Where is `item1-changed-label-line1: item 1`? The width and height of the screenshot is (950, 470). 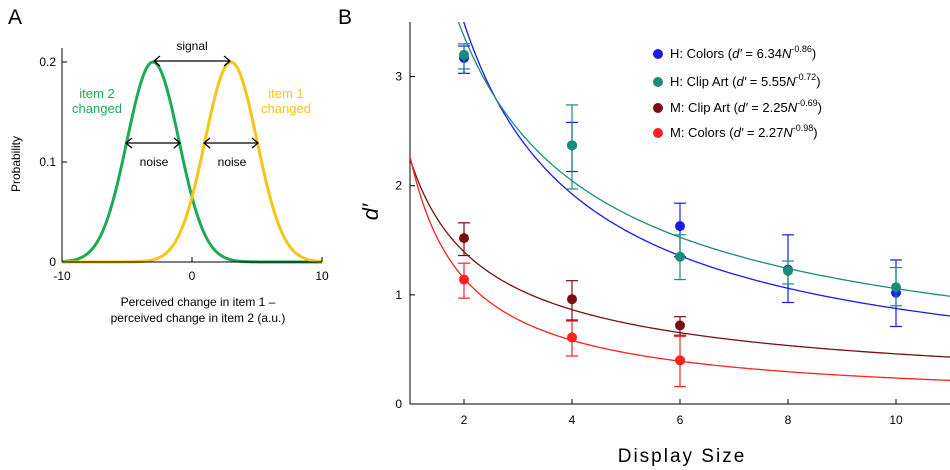 item1-changed-label-line1: item 1 is located at coordinates (285, 93).